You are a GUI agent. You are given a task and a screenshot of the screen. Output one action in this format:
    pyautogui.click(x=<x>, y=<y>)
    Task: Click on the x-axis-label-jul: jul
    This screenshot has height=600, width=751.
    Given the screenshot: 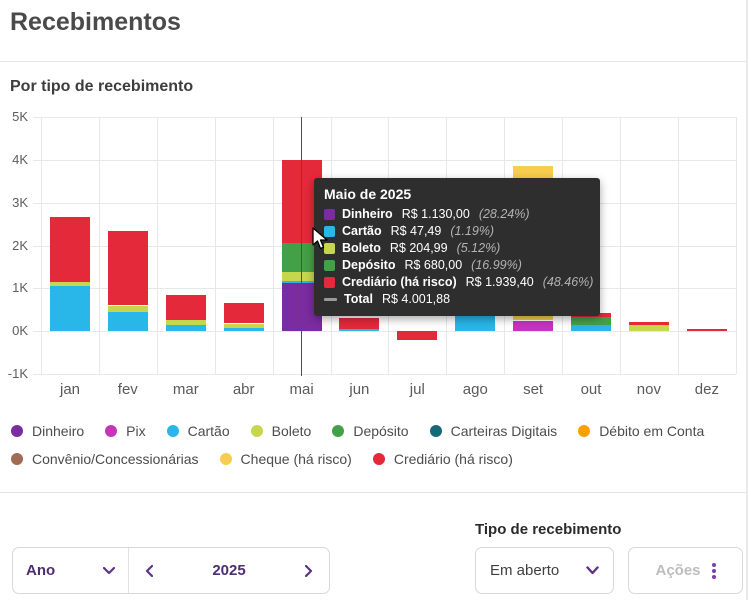 What is the action you would take?
    pyautogui.click(x=417, y=389)
    